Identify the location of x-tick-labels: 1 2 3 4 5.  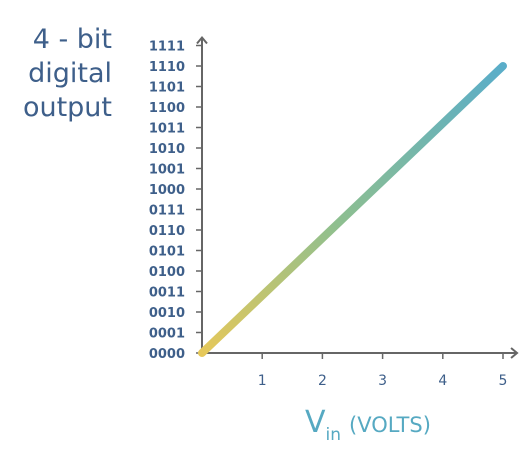
(383, 381).